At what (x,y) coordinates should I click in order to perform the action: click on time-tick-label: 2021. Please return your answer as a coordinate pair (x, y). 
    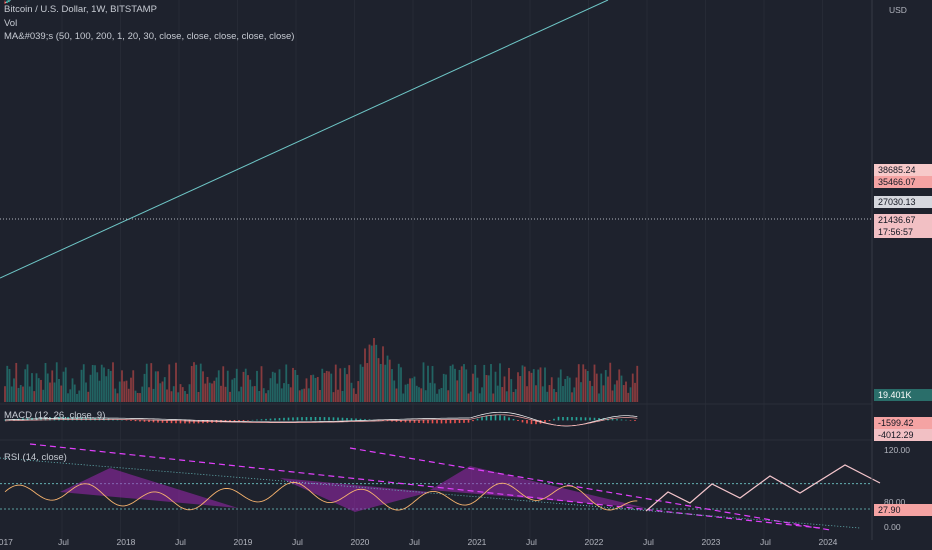
    Looking at the image, I should click on (477, 542).